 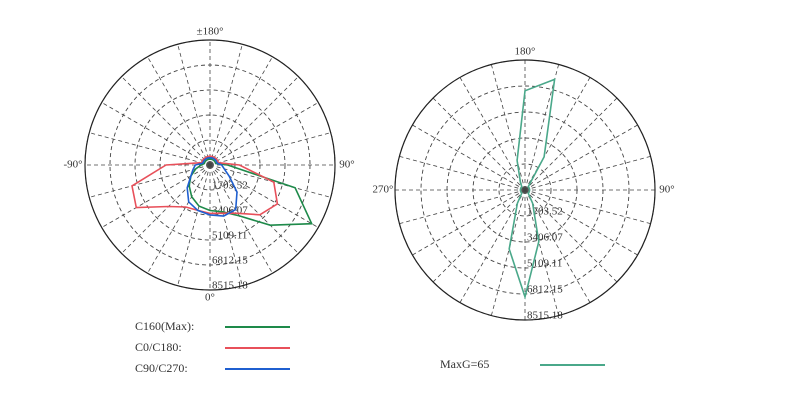 I want to click on legend-label: C0/C180:, so click(x=158, y=347).